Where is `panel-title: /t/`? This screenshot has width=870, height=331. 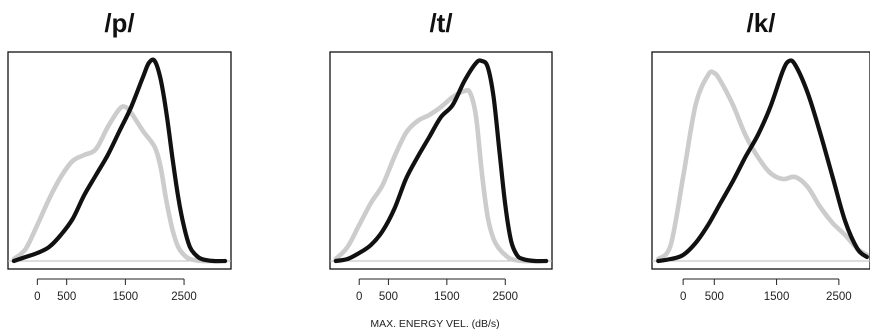 panel-title: /t/ is located at coordinates (440, 23).